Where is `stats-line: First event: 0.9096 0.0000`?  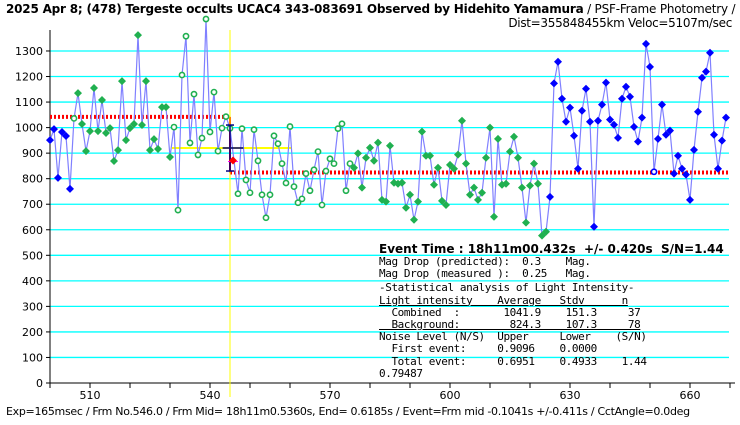
stats-line: First event: 0.9096 0.0000 is located at coordinates (488, 349).